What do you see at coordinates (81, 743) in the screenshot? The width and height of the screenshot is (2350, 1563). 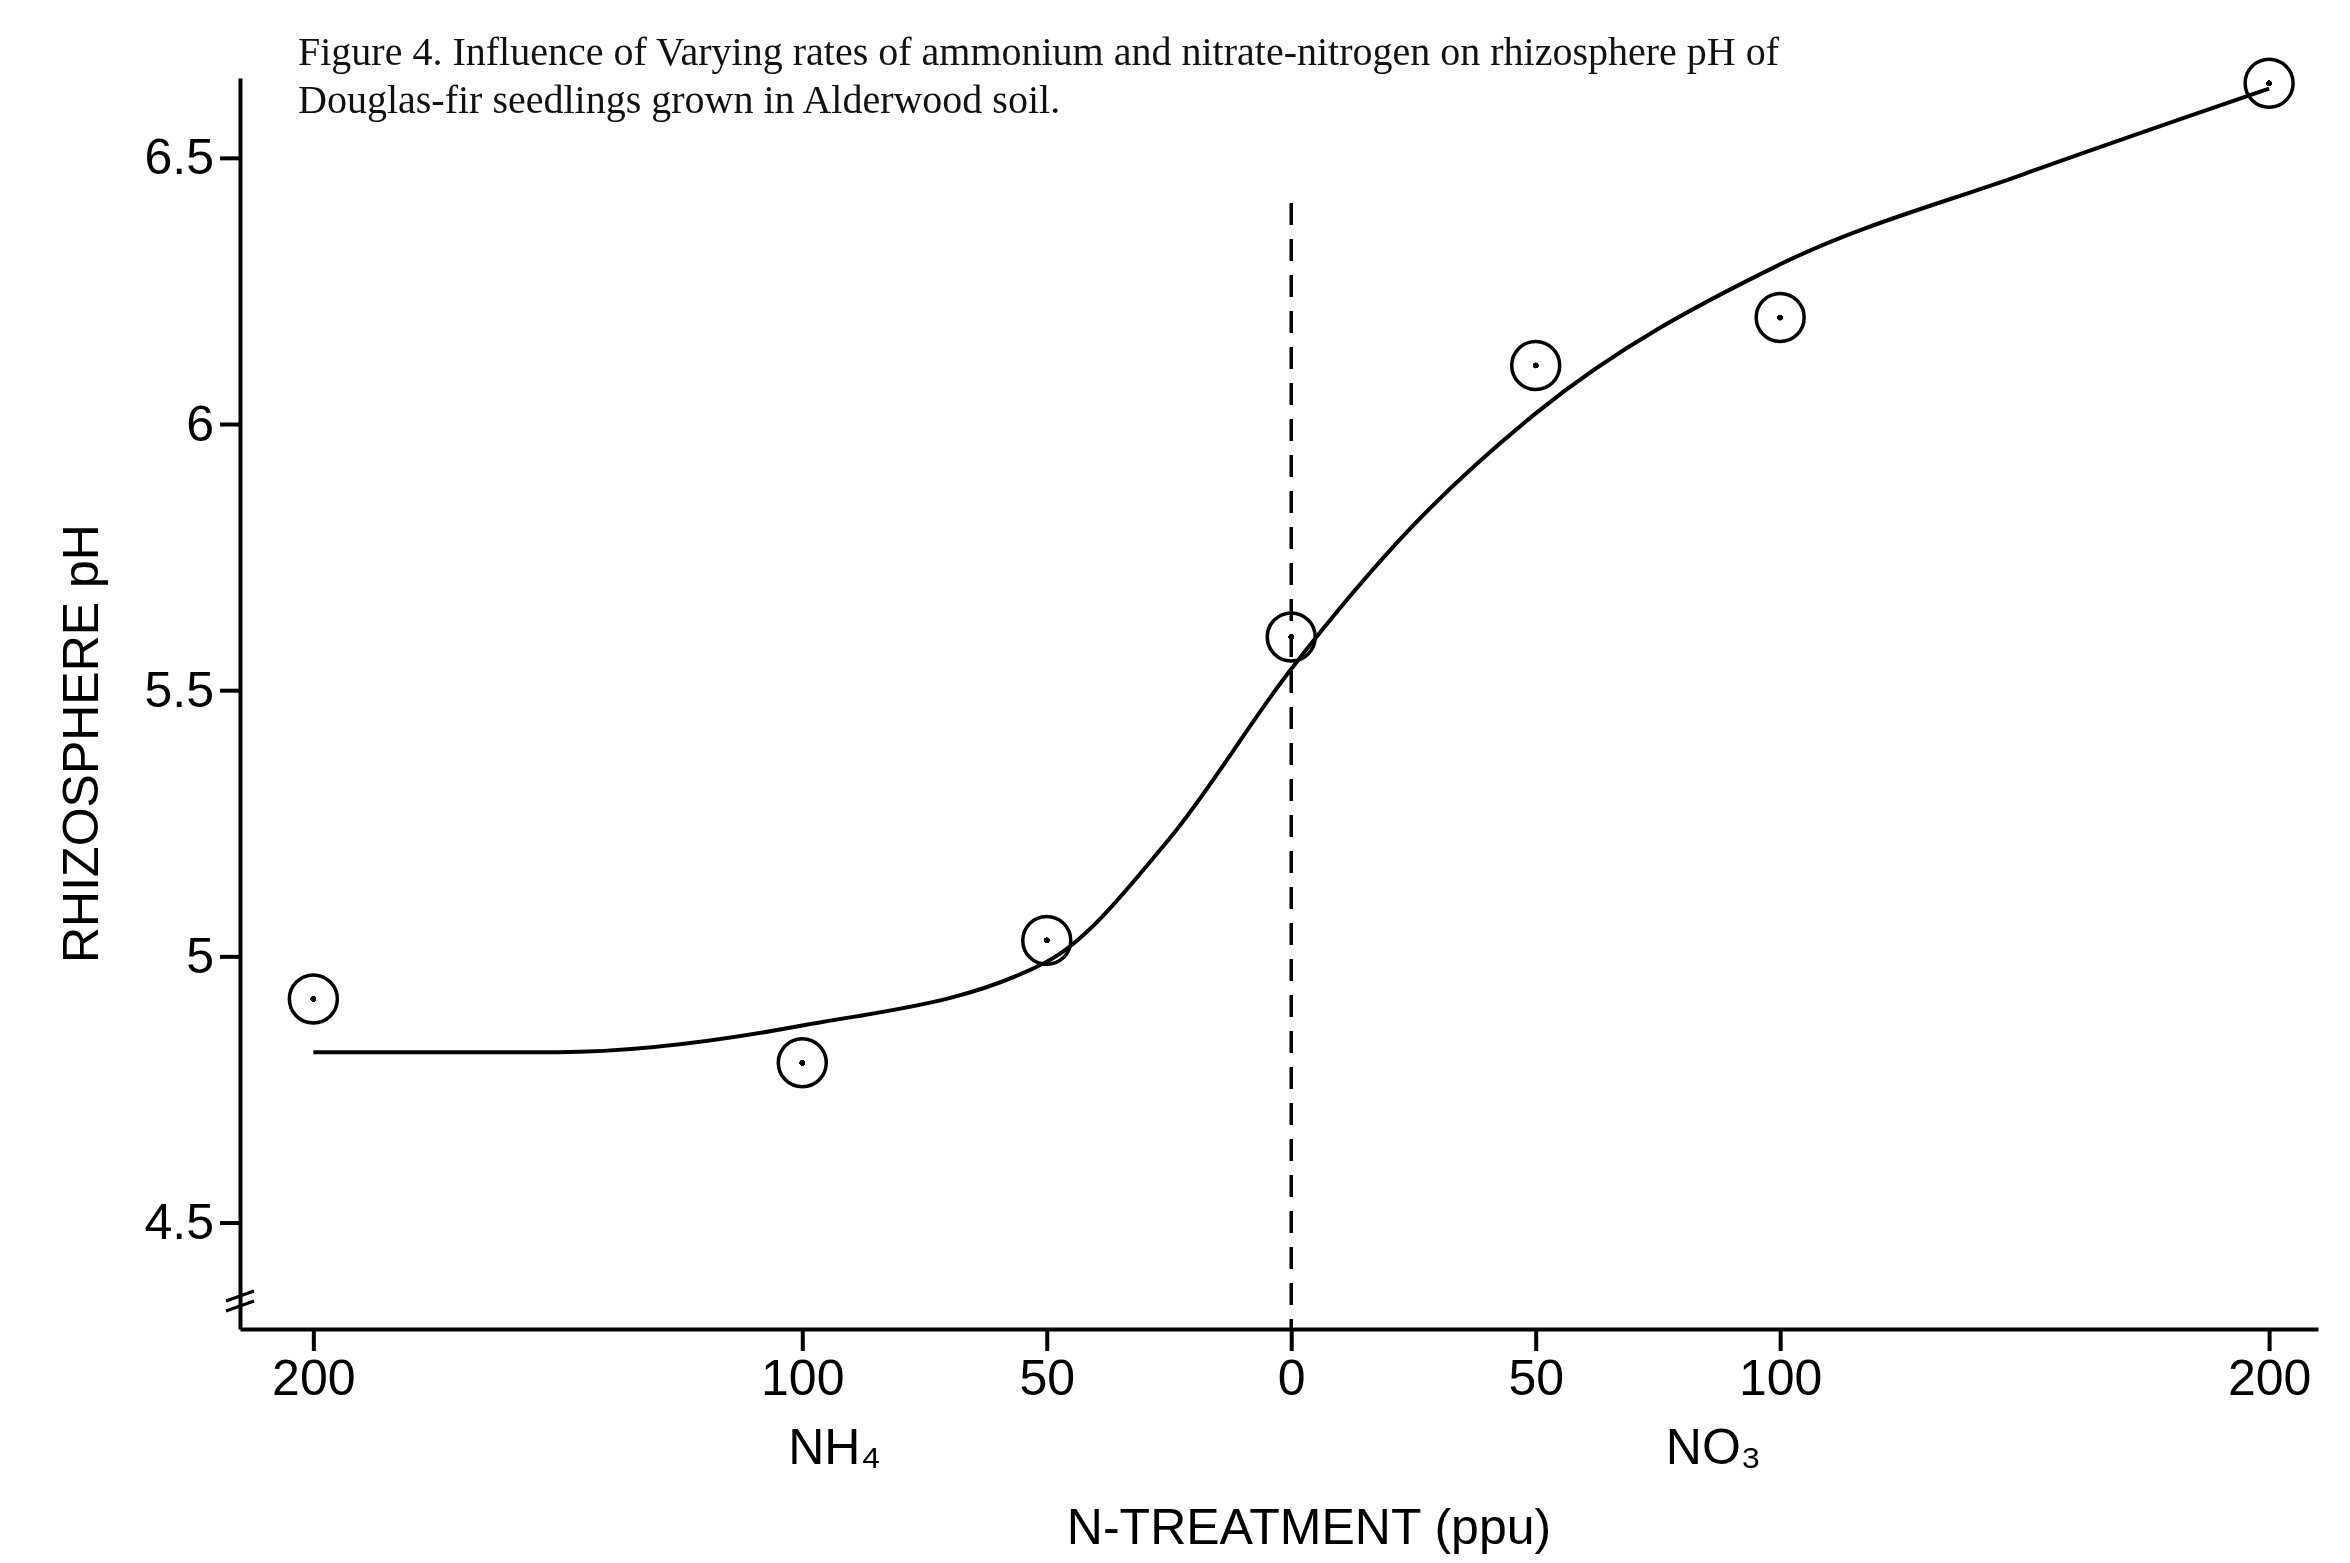 I see `y-axis-title: RHIZOSPHERE pH` at bounding box center [81, 743].